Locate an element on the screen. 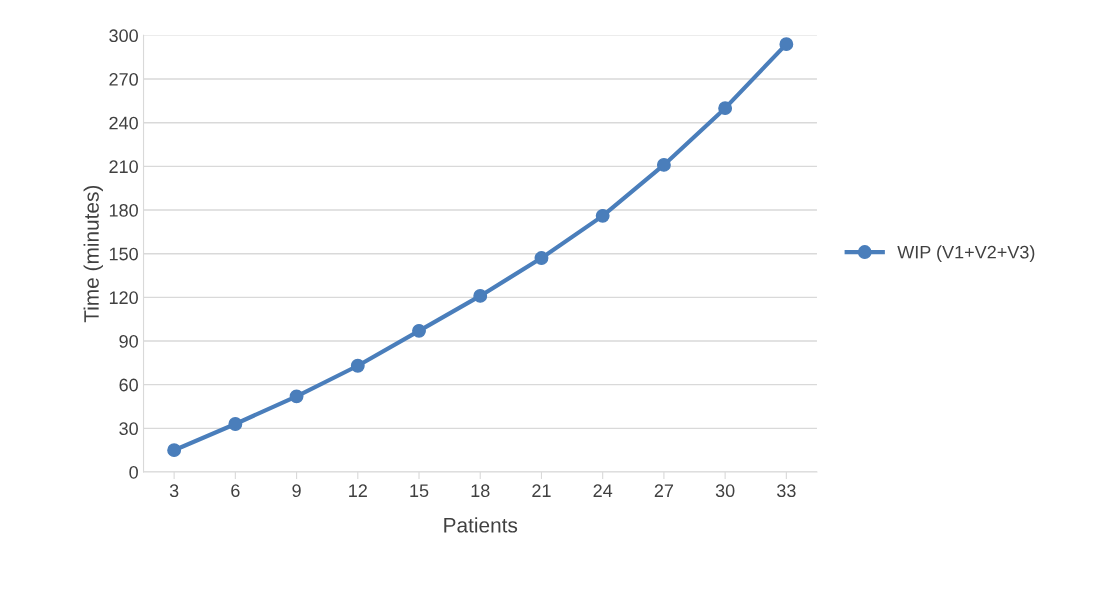 Image resolution: width=1104 pixels, height=590 pixels. y-tick-label: 0 is located at coordinates (133, 472).